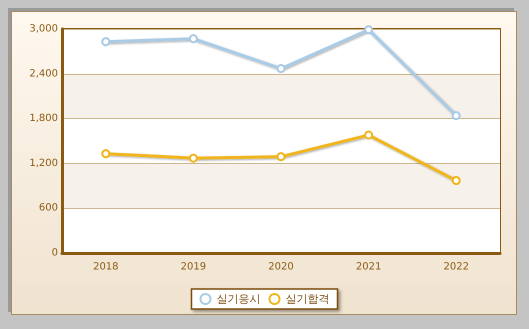 This screenshot has width=529, height=329. I want to click on x-tick-label: 2021, so click(369, 267).